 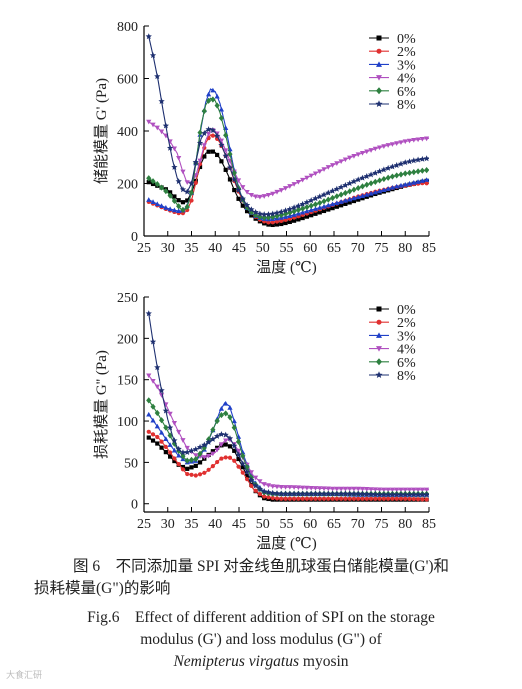 I want to click on y-tick-label: 800, so click(x=127, y=27).